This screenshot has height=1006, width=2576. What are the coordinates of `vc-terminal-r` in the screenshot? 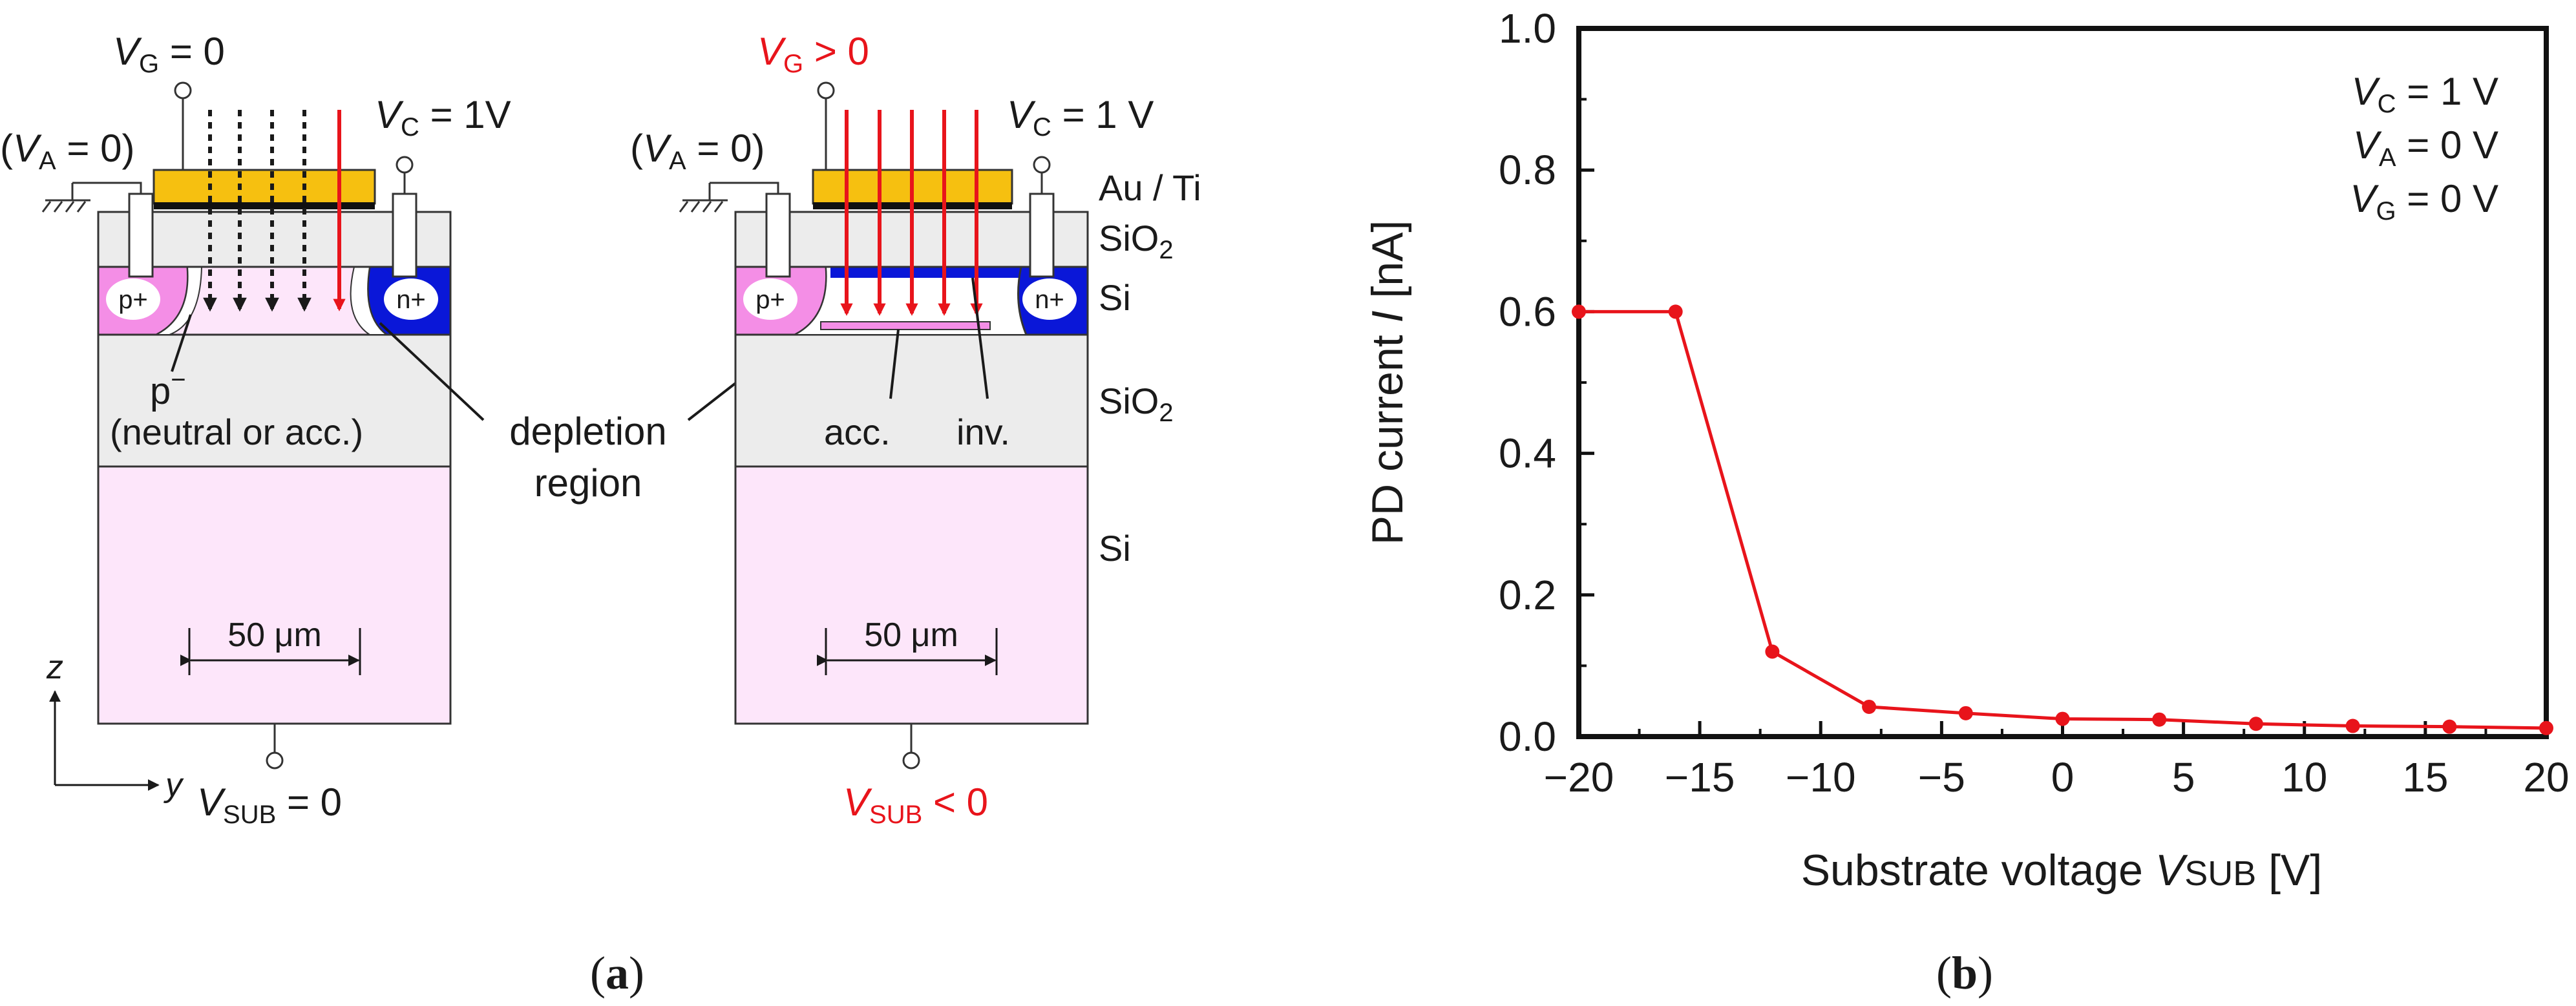 It's located at (1042, 165).